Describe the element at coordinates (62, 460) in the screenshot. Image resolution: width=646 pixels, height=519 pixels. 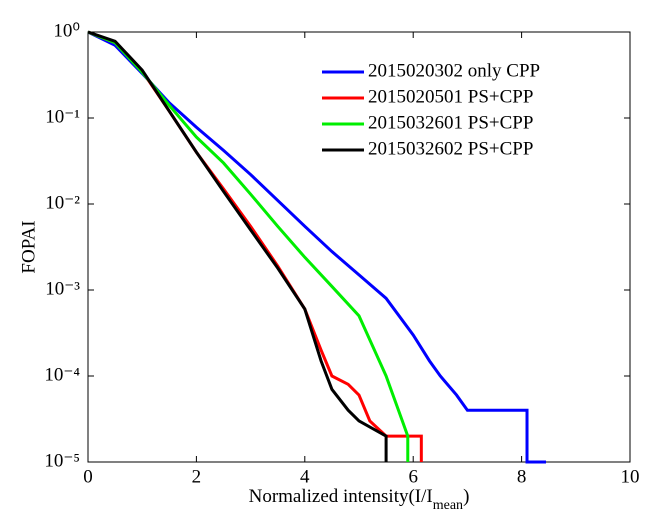
I see `y-tick-label: 10⁻⁵` at that location.